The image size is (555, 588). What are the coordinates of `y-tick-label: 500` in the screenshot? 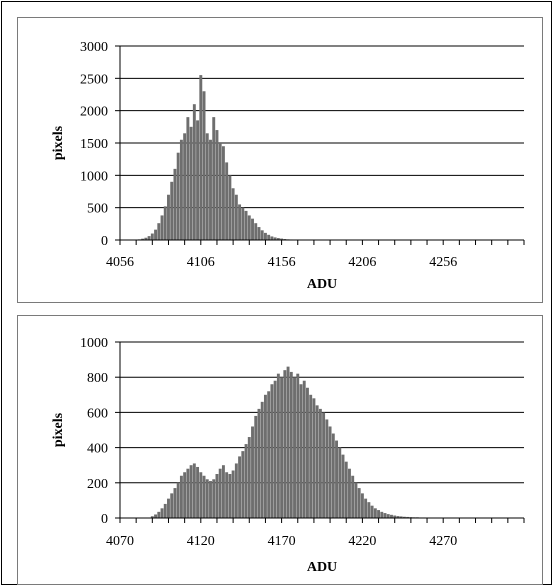 It's located at (97, 209).